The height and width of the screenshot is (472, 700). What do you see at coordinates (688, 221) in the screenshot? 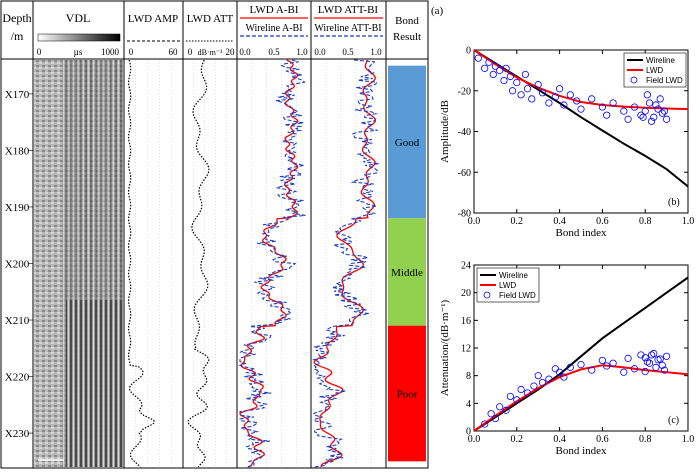
I see `x-tick-label: 1.0` at bounding box center [688, 221].